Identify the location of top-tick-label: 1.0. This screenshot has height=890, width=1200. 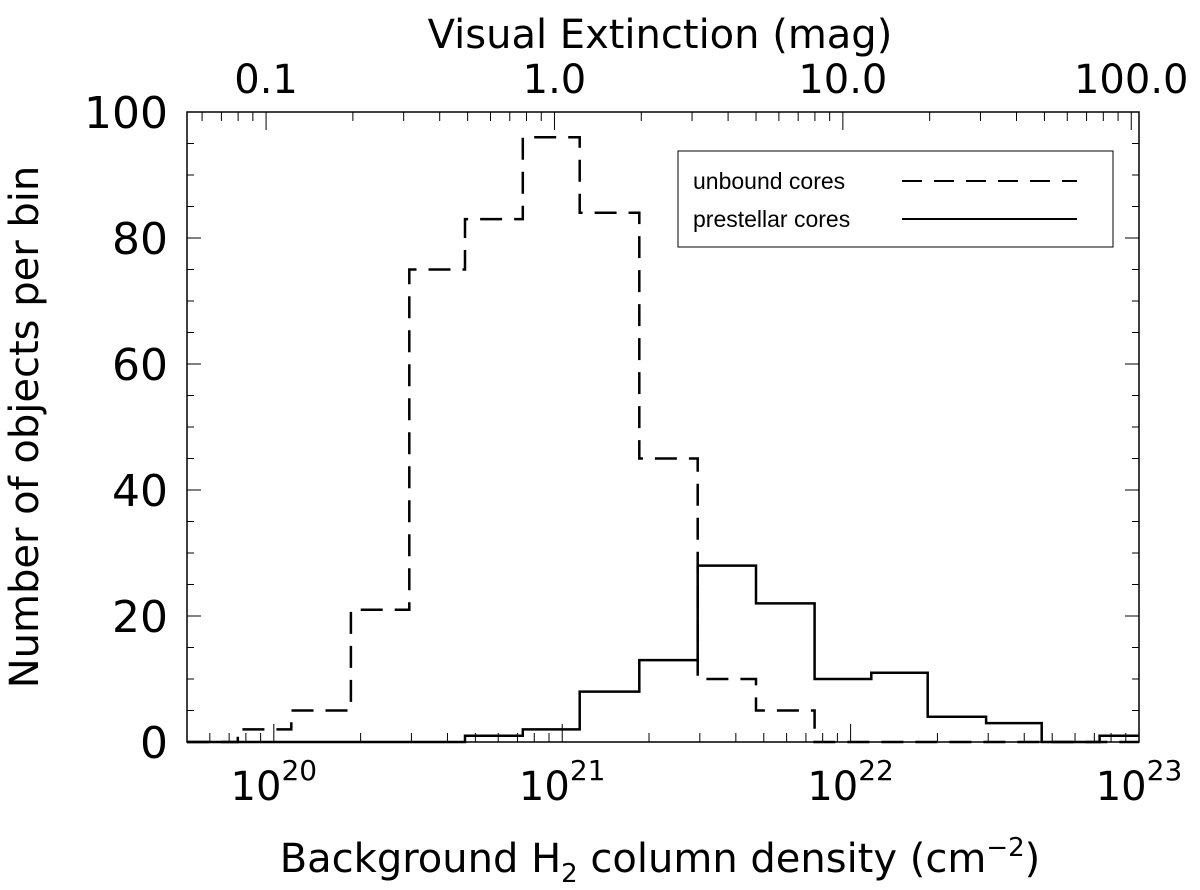
(555, 80).